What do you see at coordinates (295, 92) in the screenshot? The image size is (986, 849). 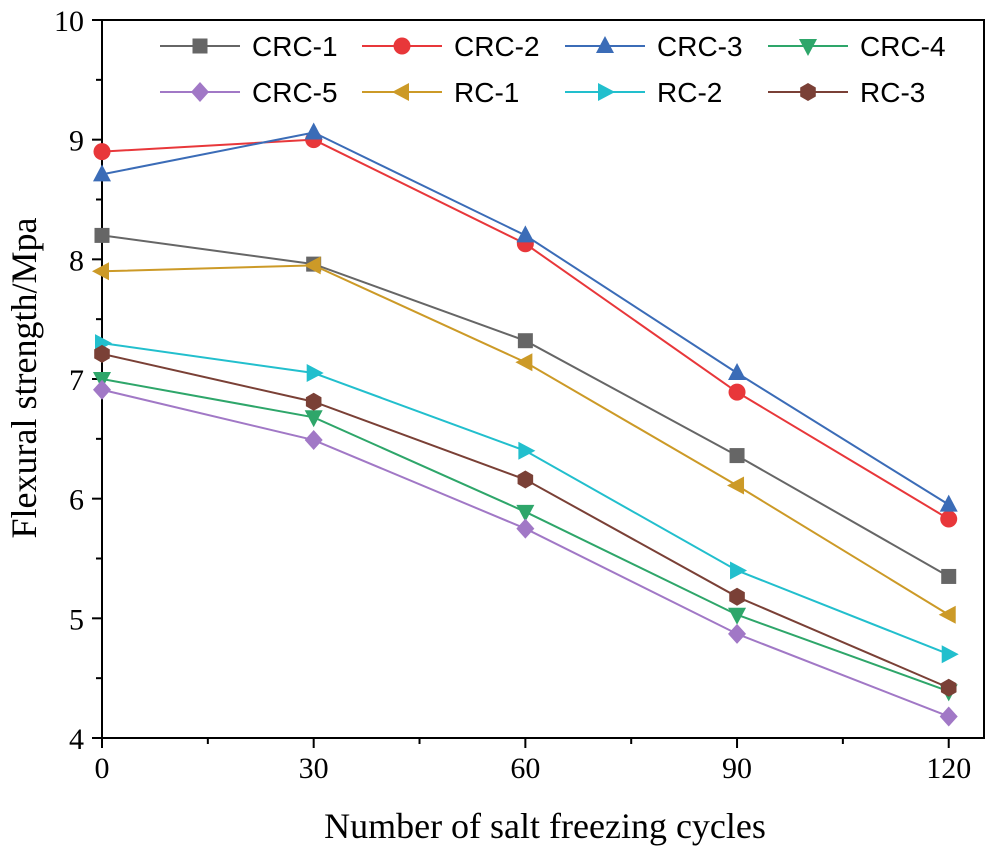 I see `legend-label: CRC-5` at bounding box center [295, 92].